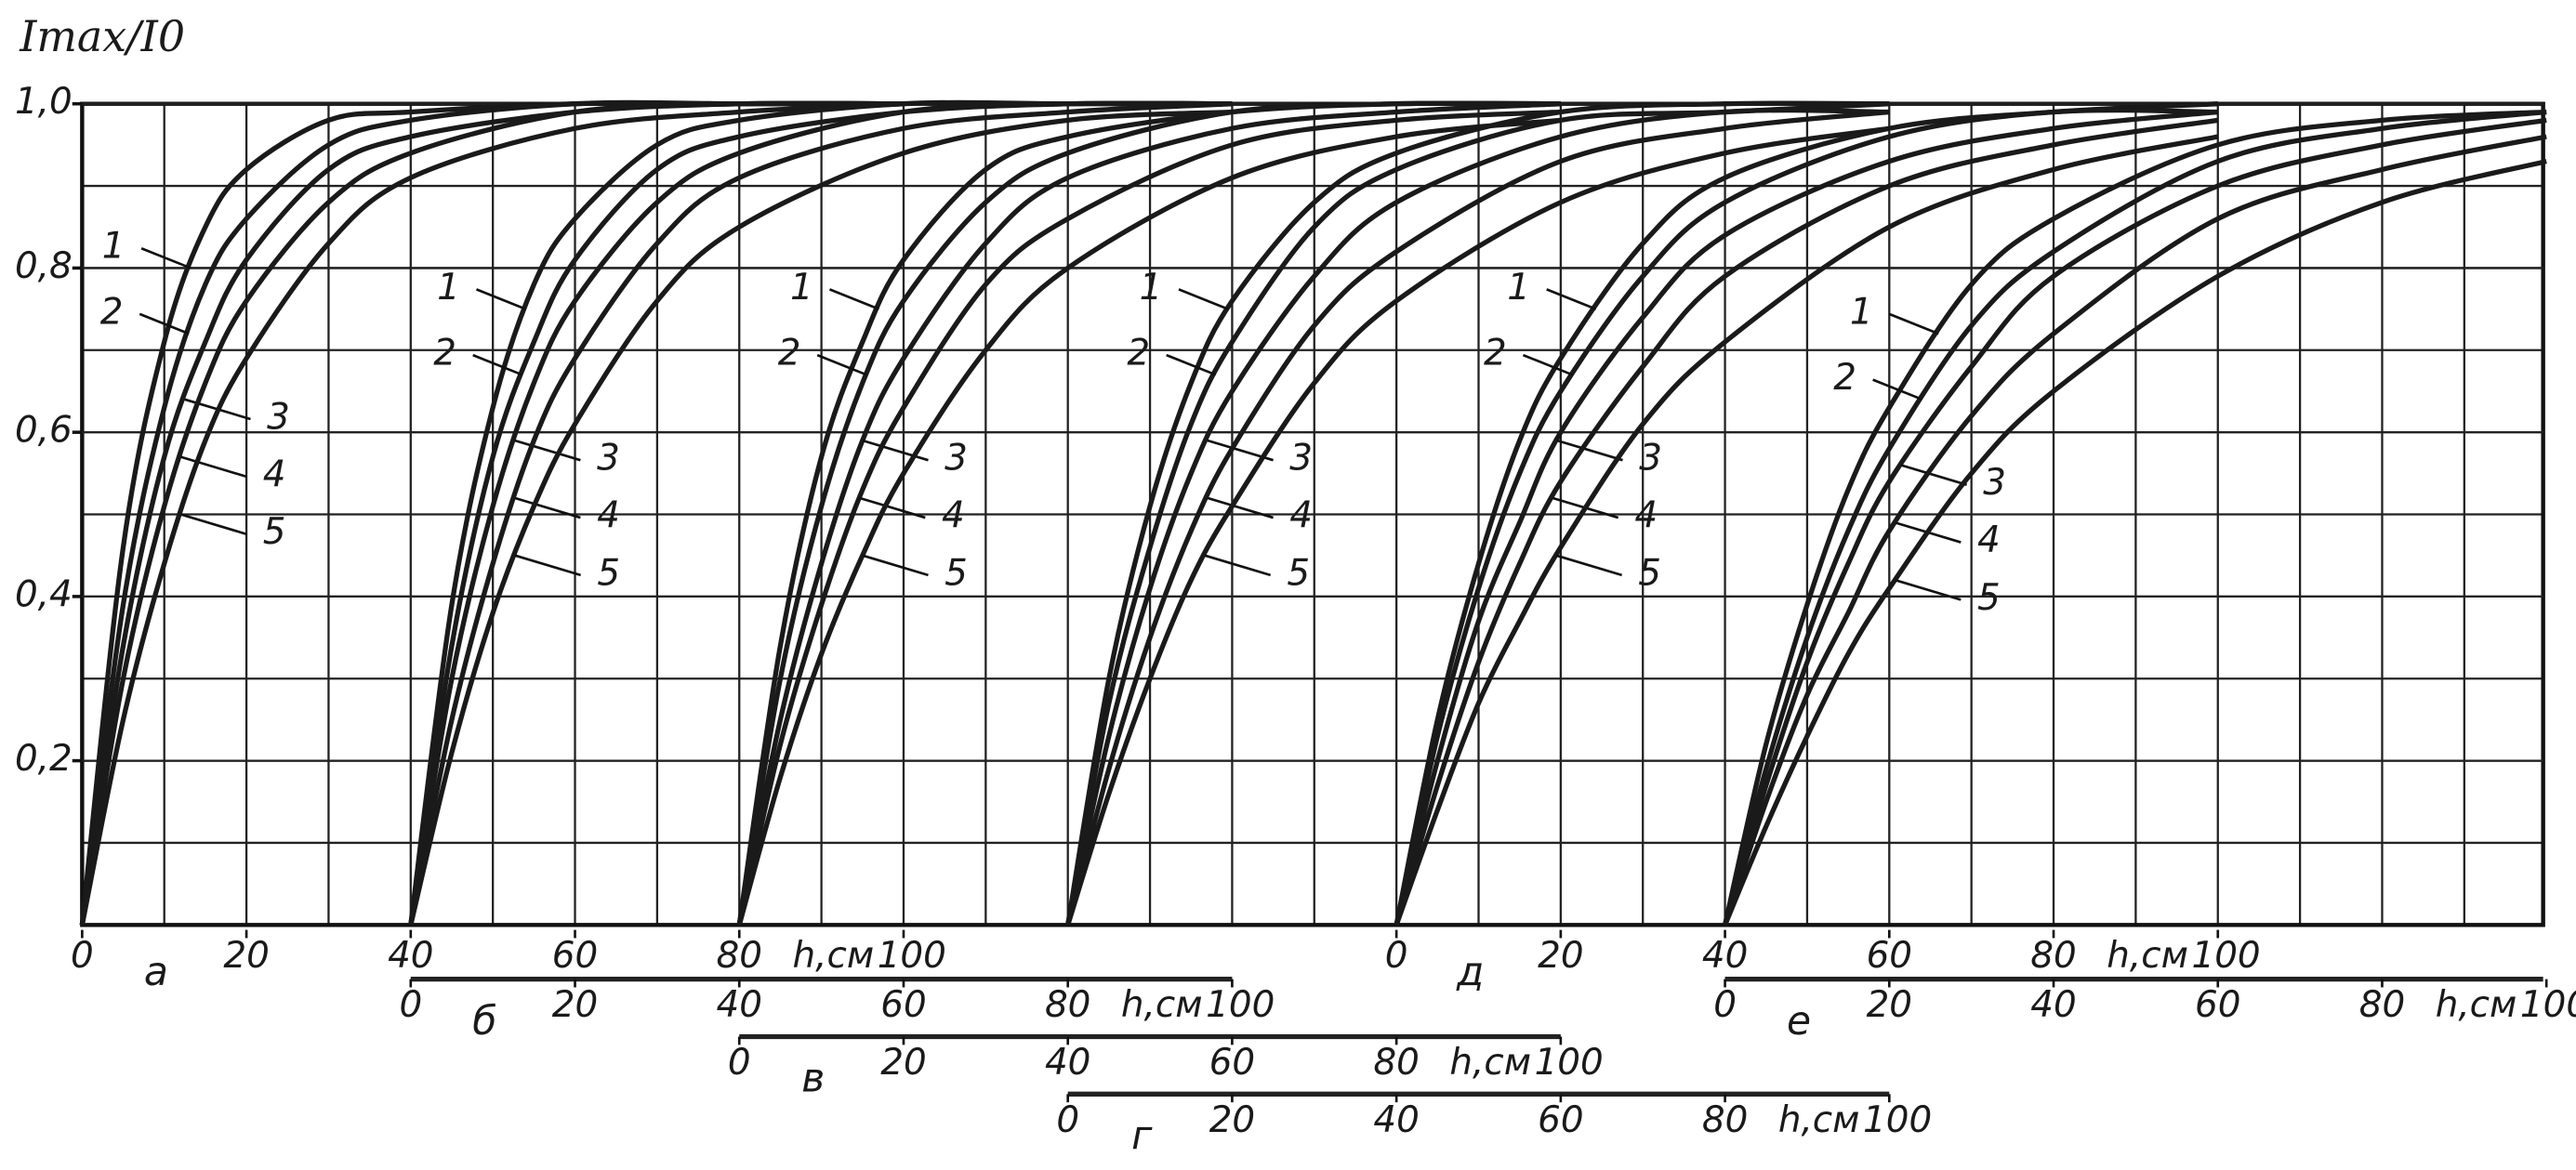  What do you see at coordinates (44, 431) in the screenshot?
I see `y-tick-label: 0,6` at bounding box center [44, 431].